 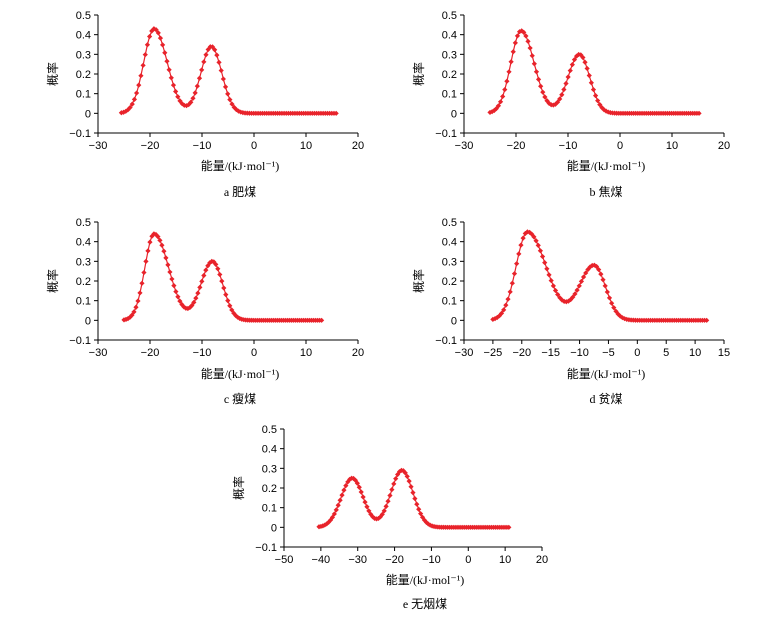 What do you see at coordinates (202, 146) in the screenshot?
I see `x-tick-label: −10` at bounding box center [202, 146].